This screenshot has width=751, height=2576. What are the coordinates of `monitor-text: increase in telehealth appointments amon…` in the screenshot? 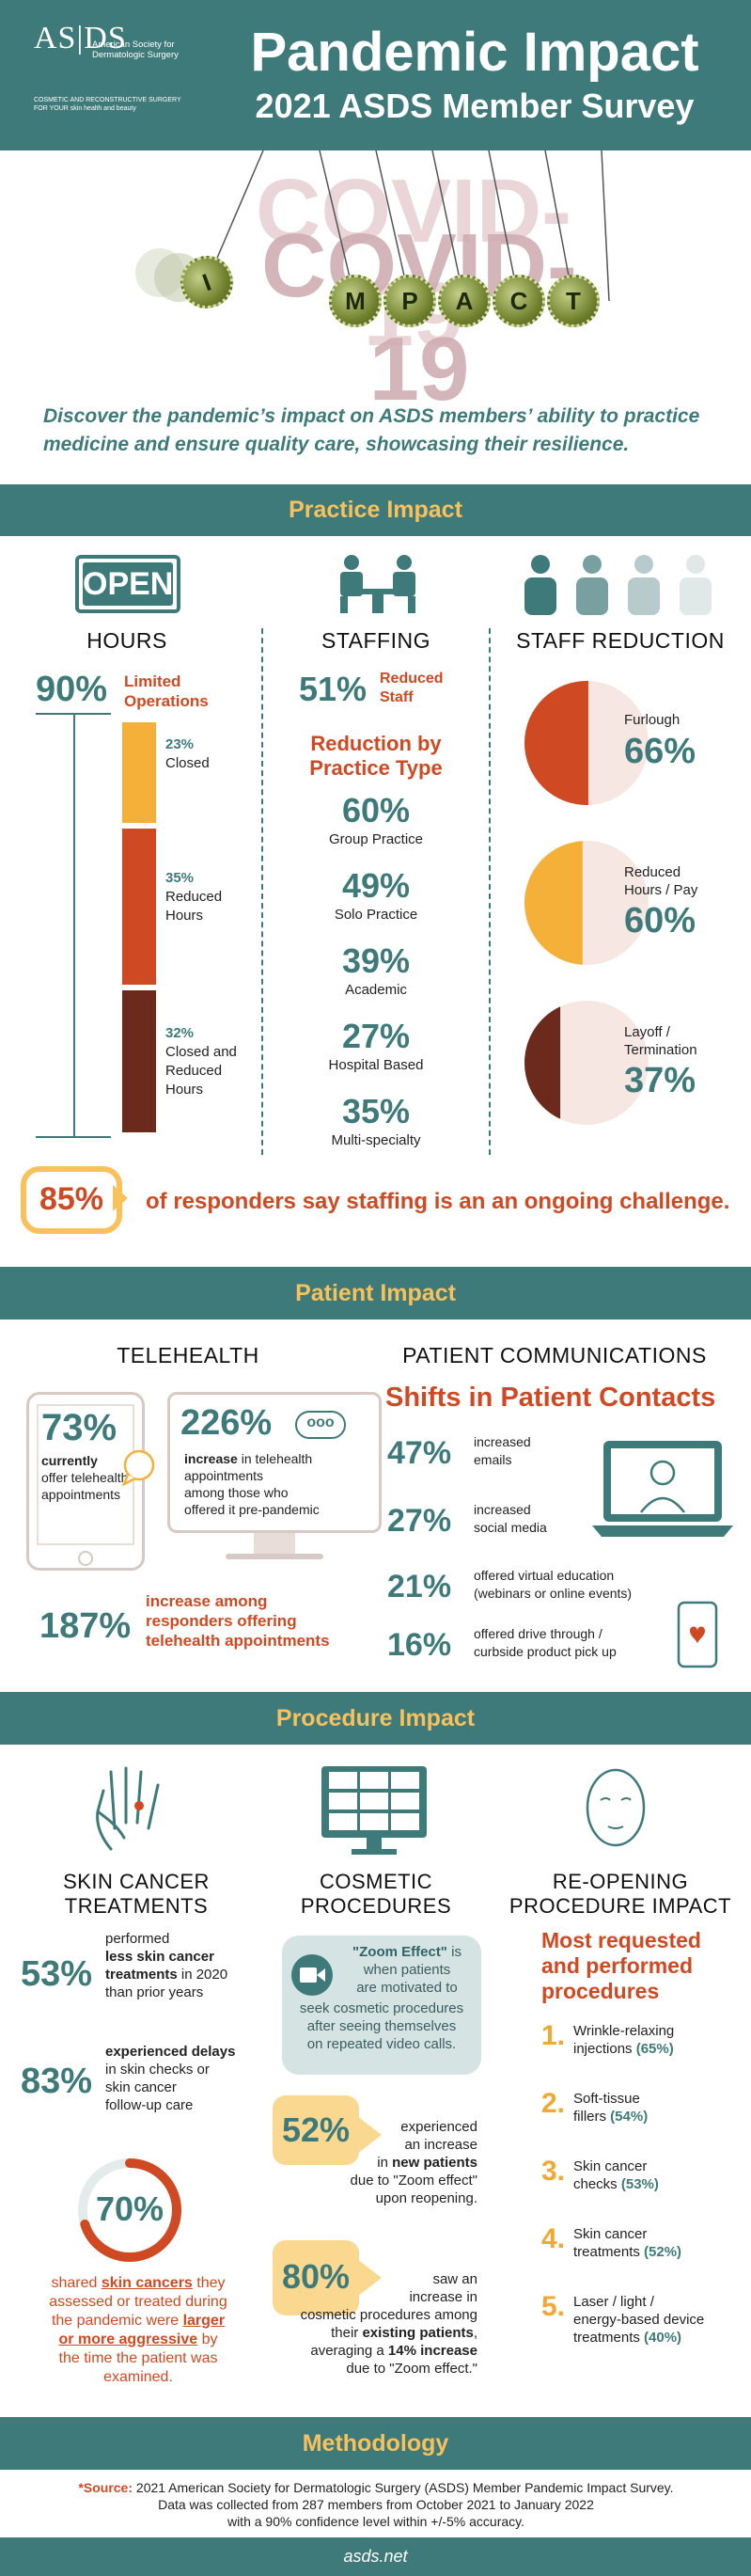 It's located at (252, 1484).